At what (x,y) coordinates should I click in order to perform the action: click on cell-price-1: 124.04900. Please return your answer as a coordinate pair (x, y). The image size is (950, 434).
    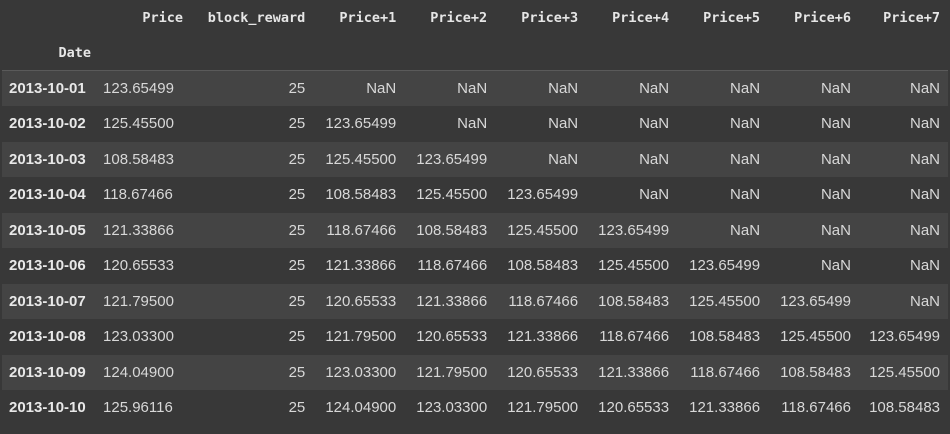
    Looking at the image, I should click on (361, 408).